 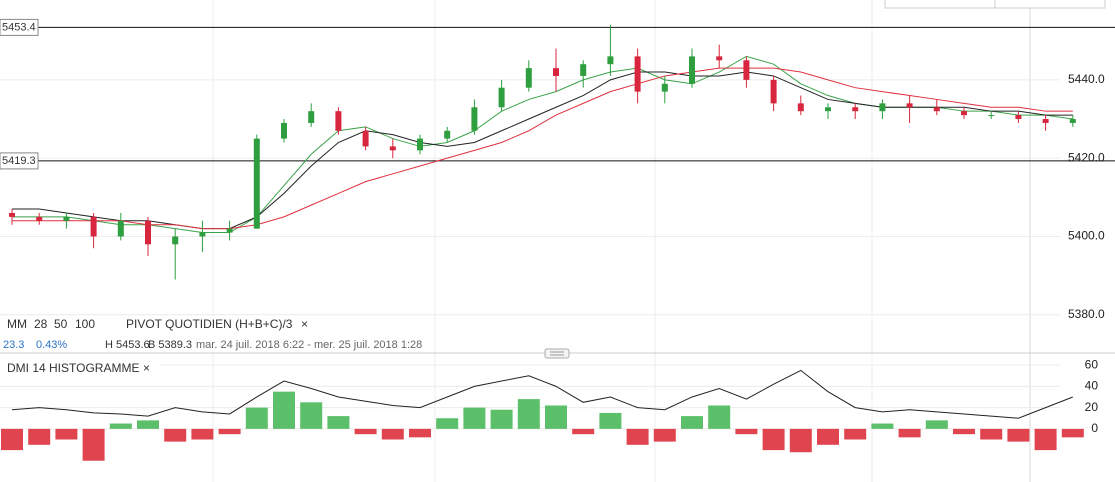 What do you see at coordinates (165, 335) in the screenshot?
I see `legend-background` at bounding box center [165, 335].